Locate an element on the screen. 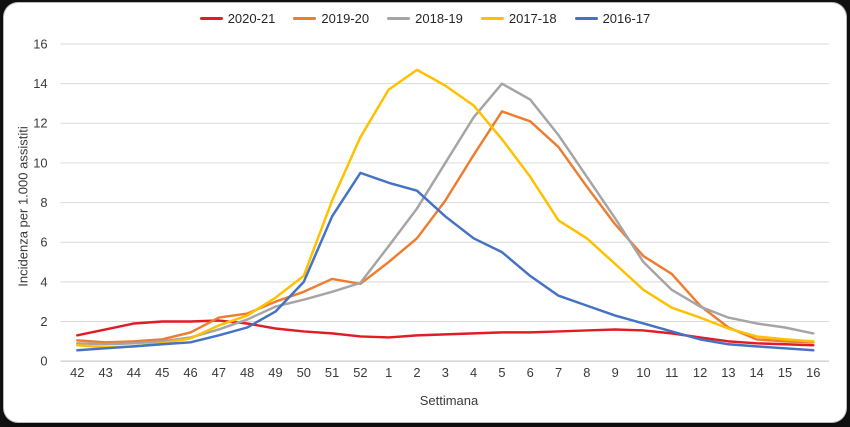  x-tick-label-1: 1 is located at coordinates (388, 372).